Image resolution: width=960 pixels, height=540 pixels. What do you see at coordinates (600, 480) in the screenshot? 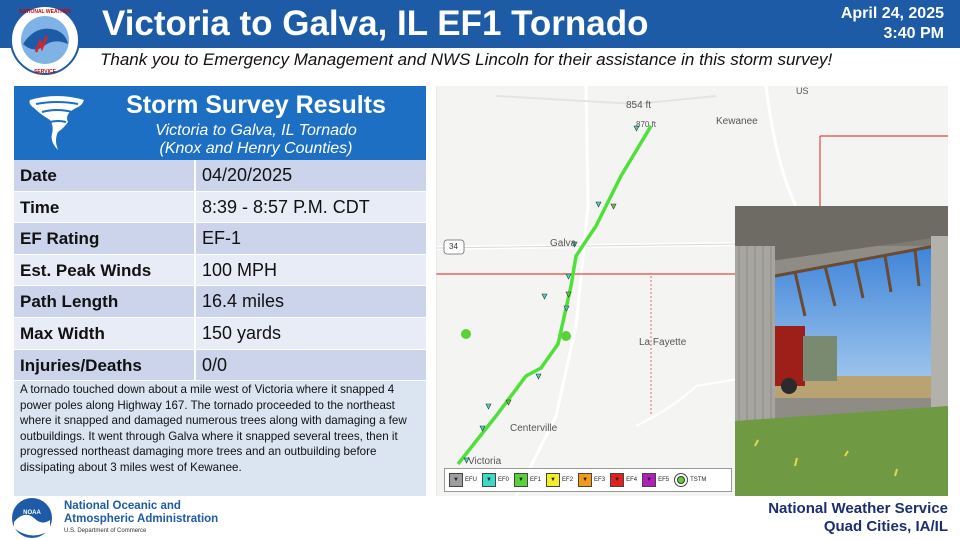
I see `legend-label: EF3` at bounding box center [600, 480].